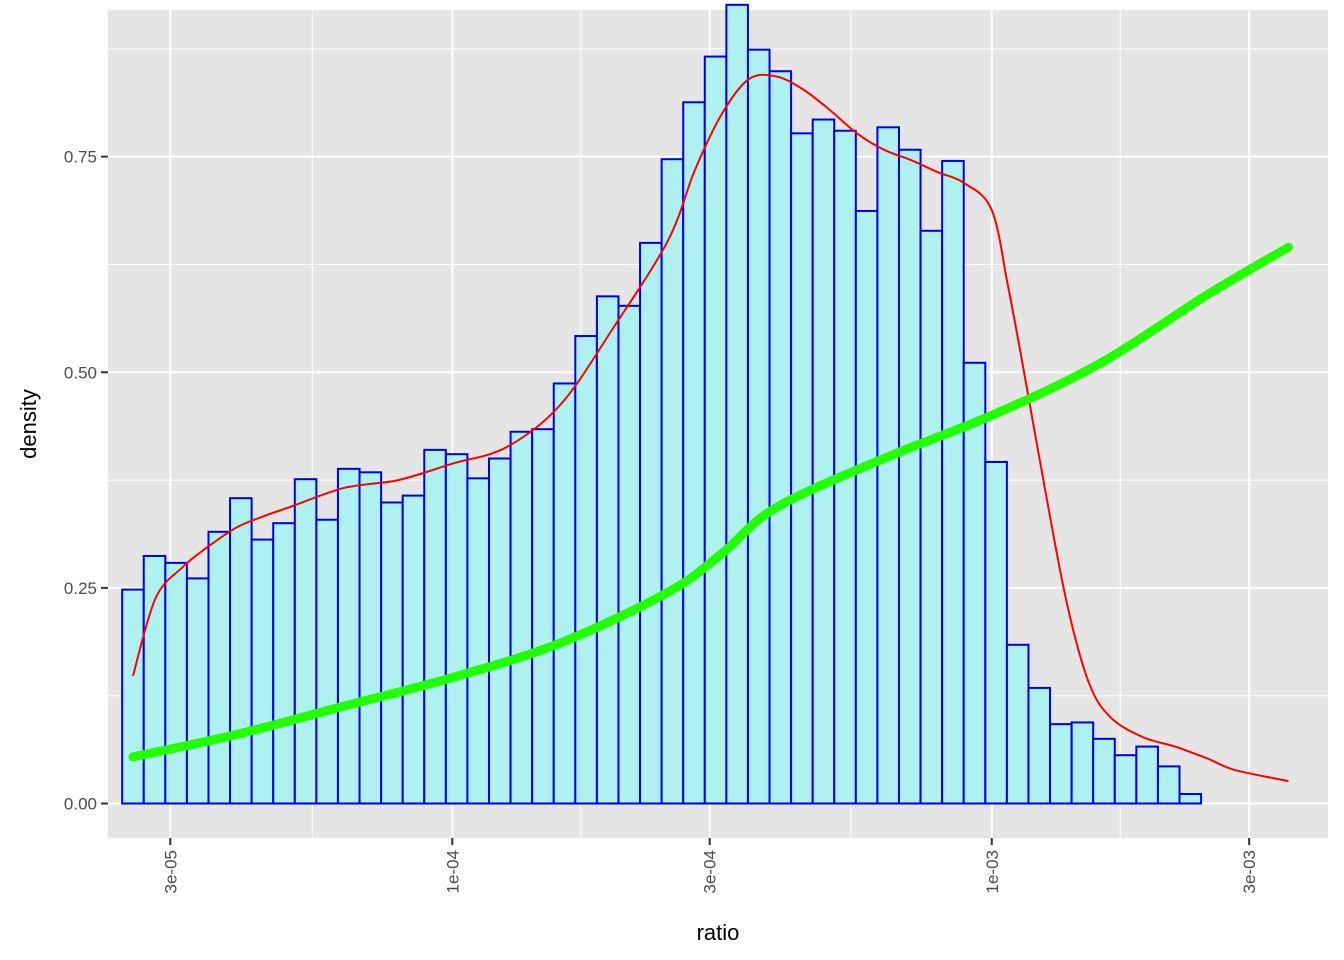  Describe the element at coordinates (170, 871) in the screenshot. I see `x-tick-label: 3e-05` at that location.